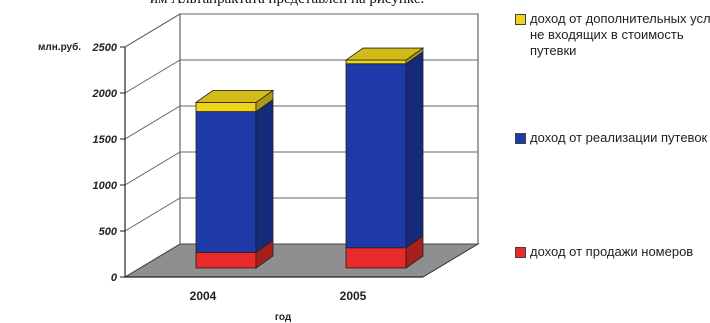 The image size is (710, 323). What do you see at coordinates (353, 296) in the screenshot?
I see `x-tick-label: 2005` at bounding box center [353, 296].